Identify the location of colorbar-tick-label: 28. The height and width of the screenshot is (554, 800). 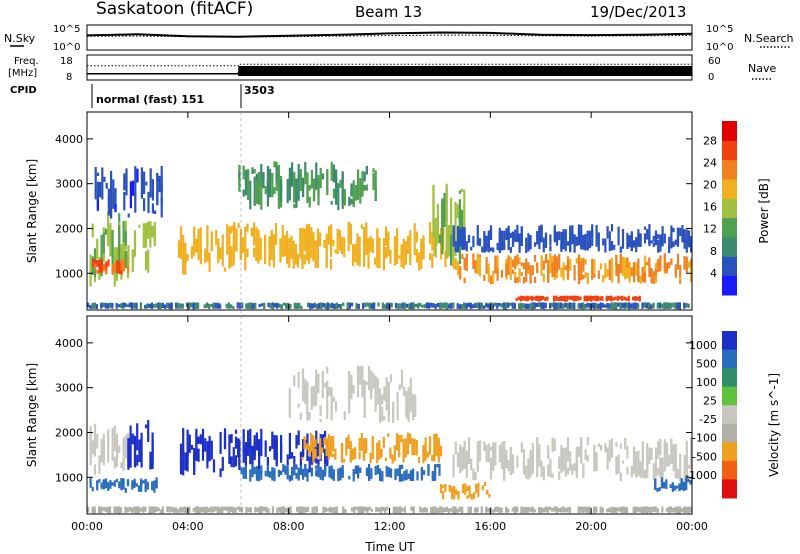
(710, 140).